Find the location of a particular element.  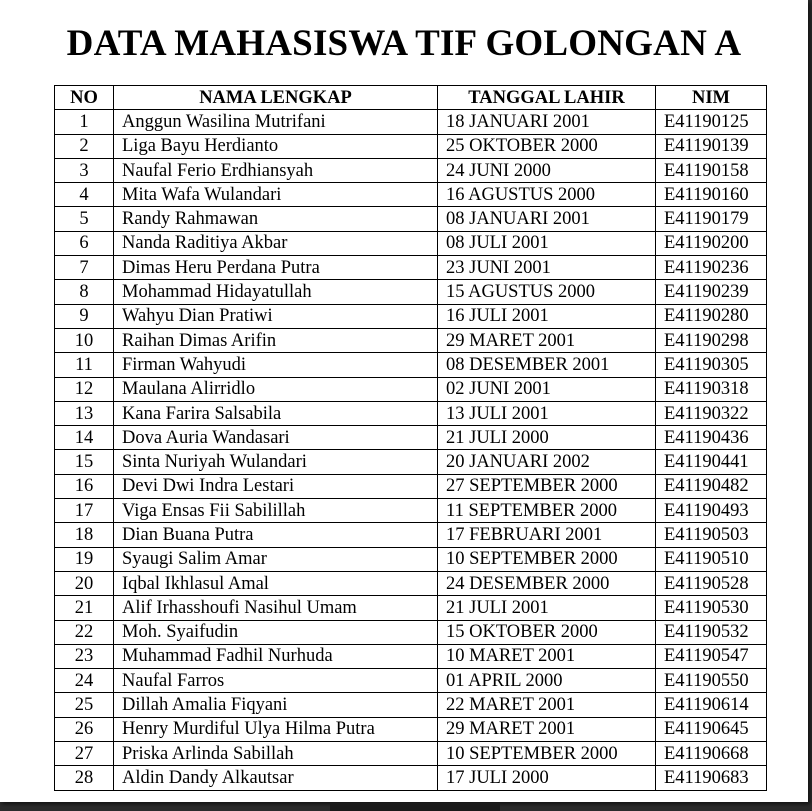

cell-no: 12 is located at coordinates (84, 389).